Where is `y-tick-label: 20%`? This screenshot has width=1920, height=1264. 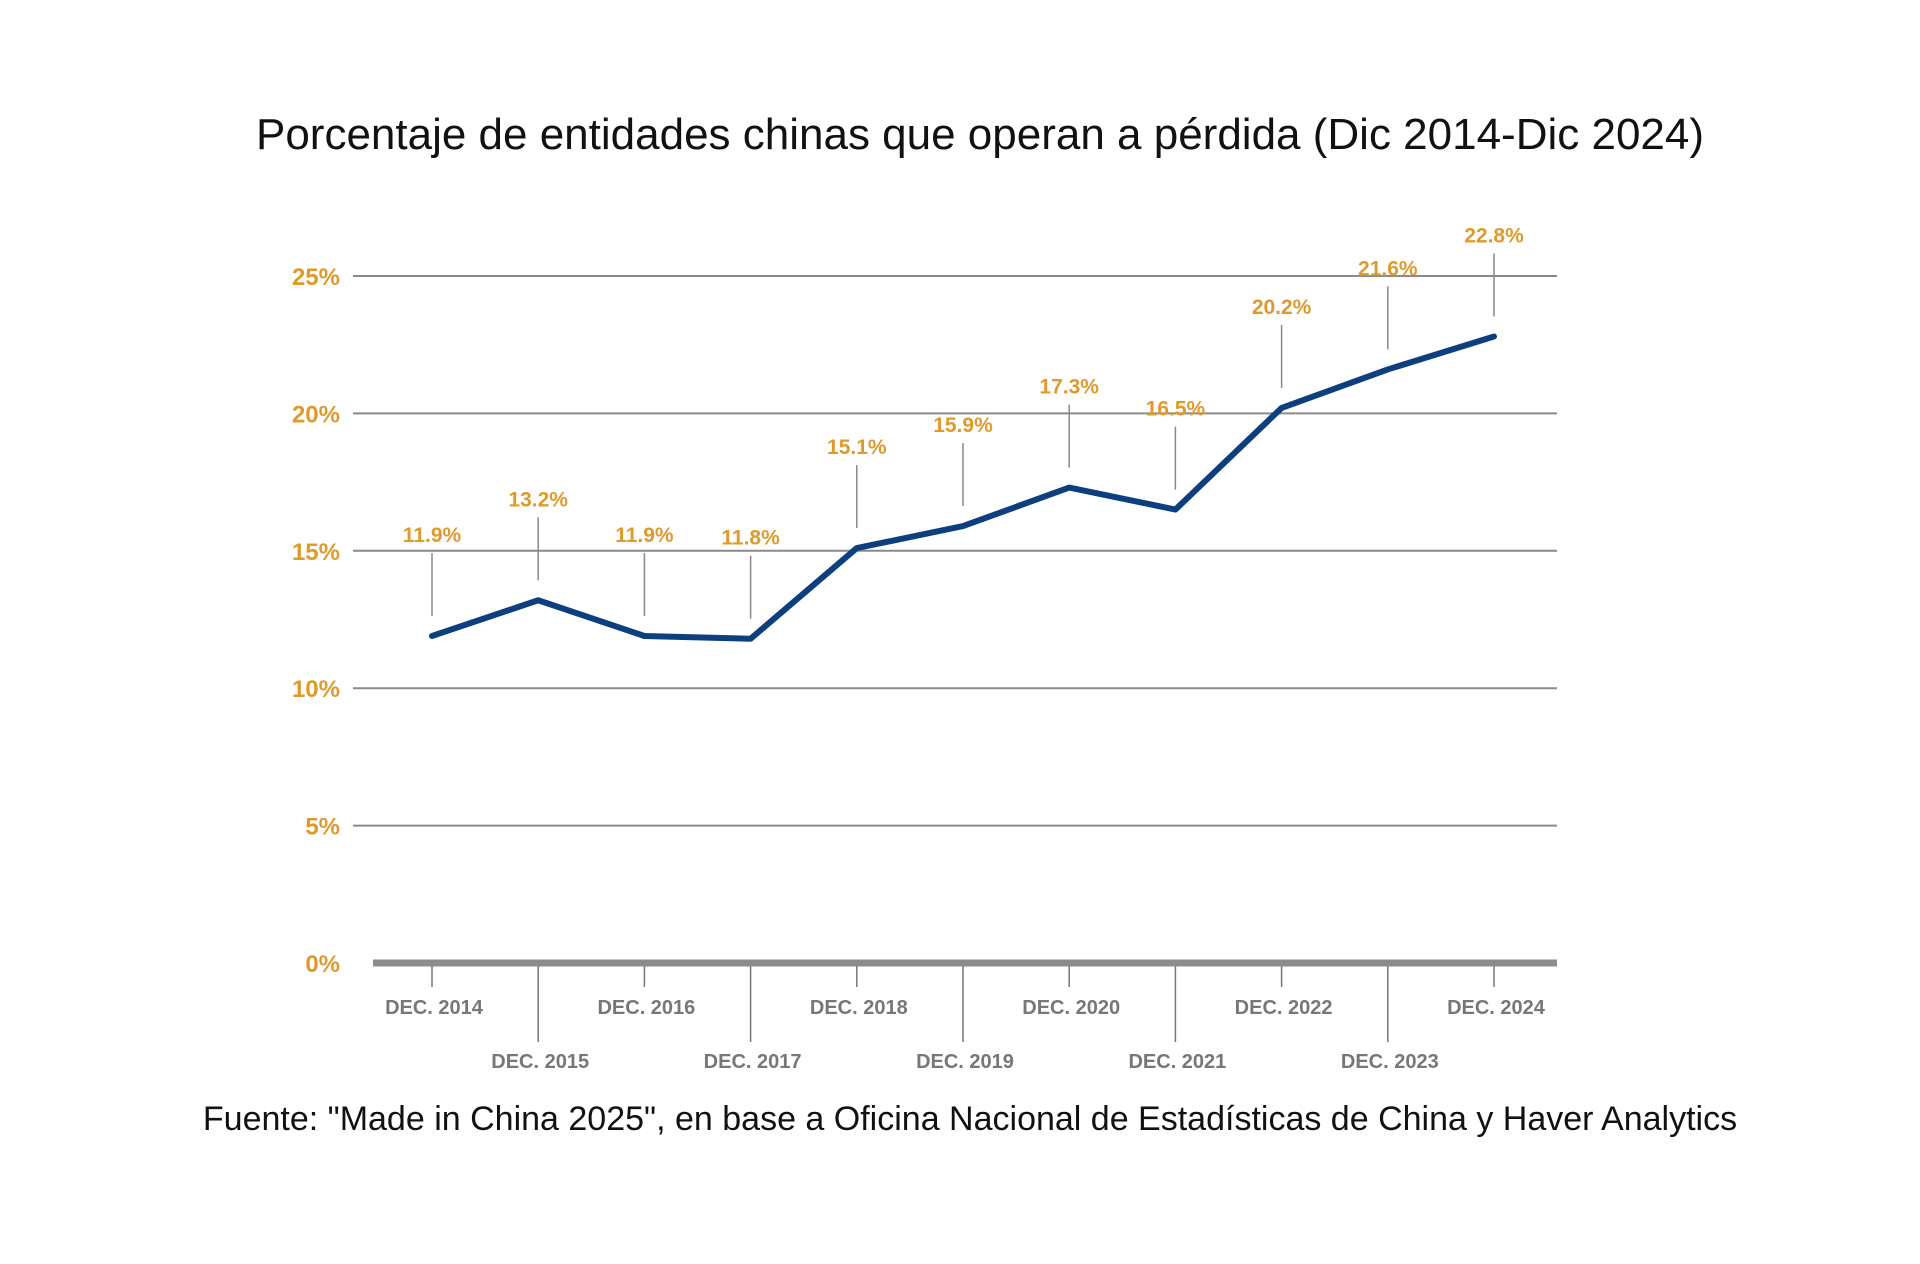
y-tick-label: 20% is located at coordinates (316, 414).